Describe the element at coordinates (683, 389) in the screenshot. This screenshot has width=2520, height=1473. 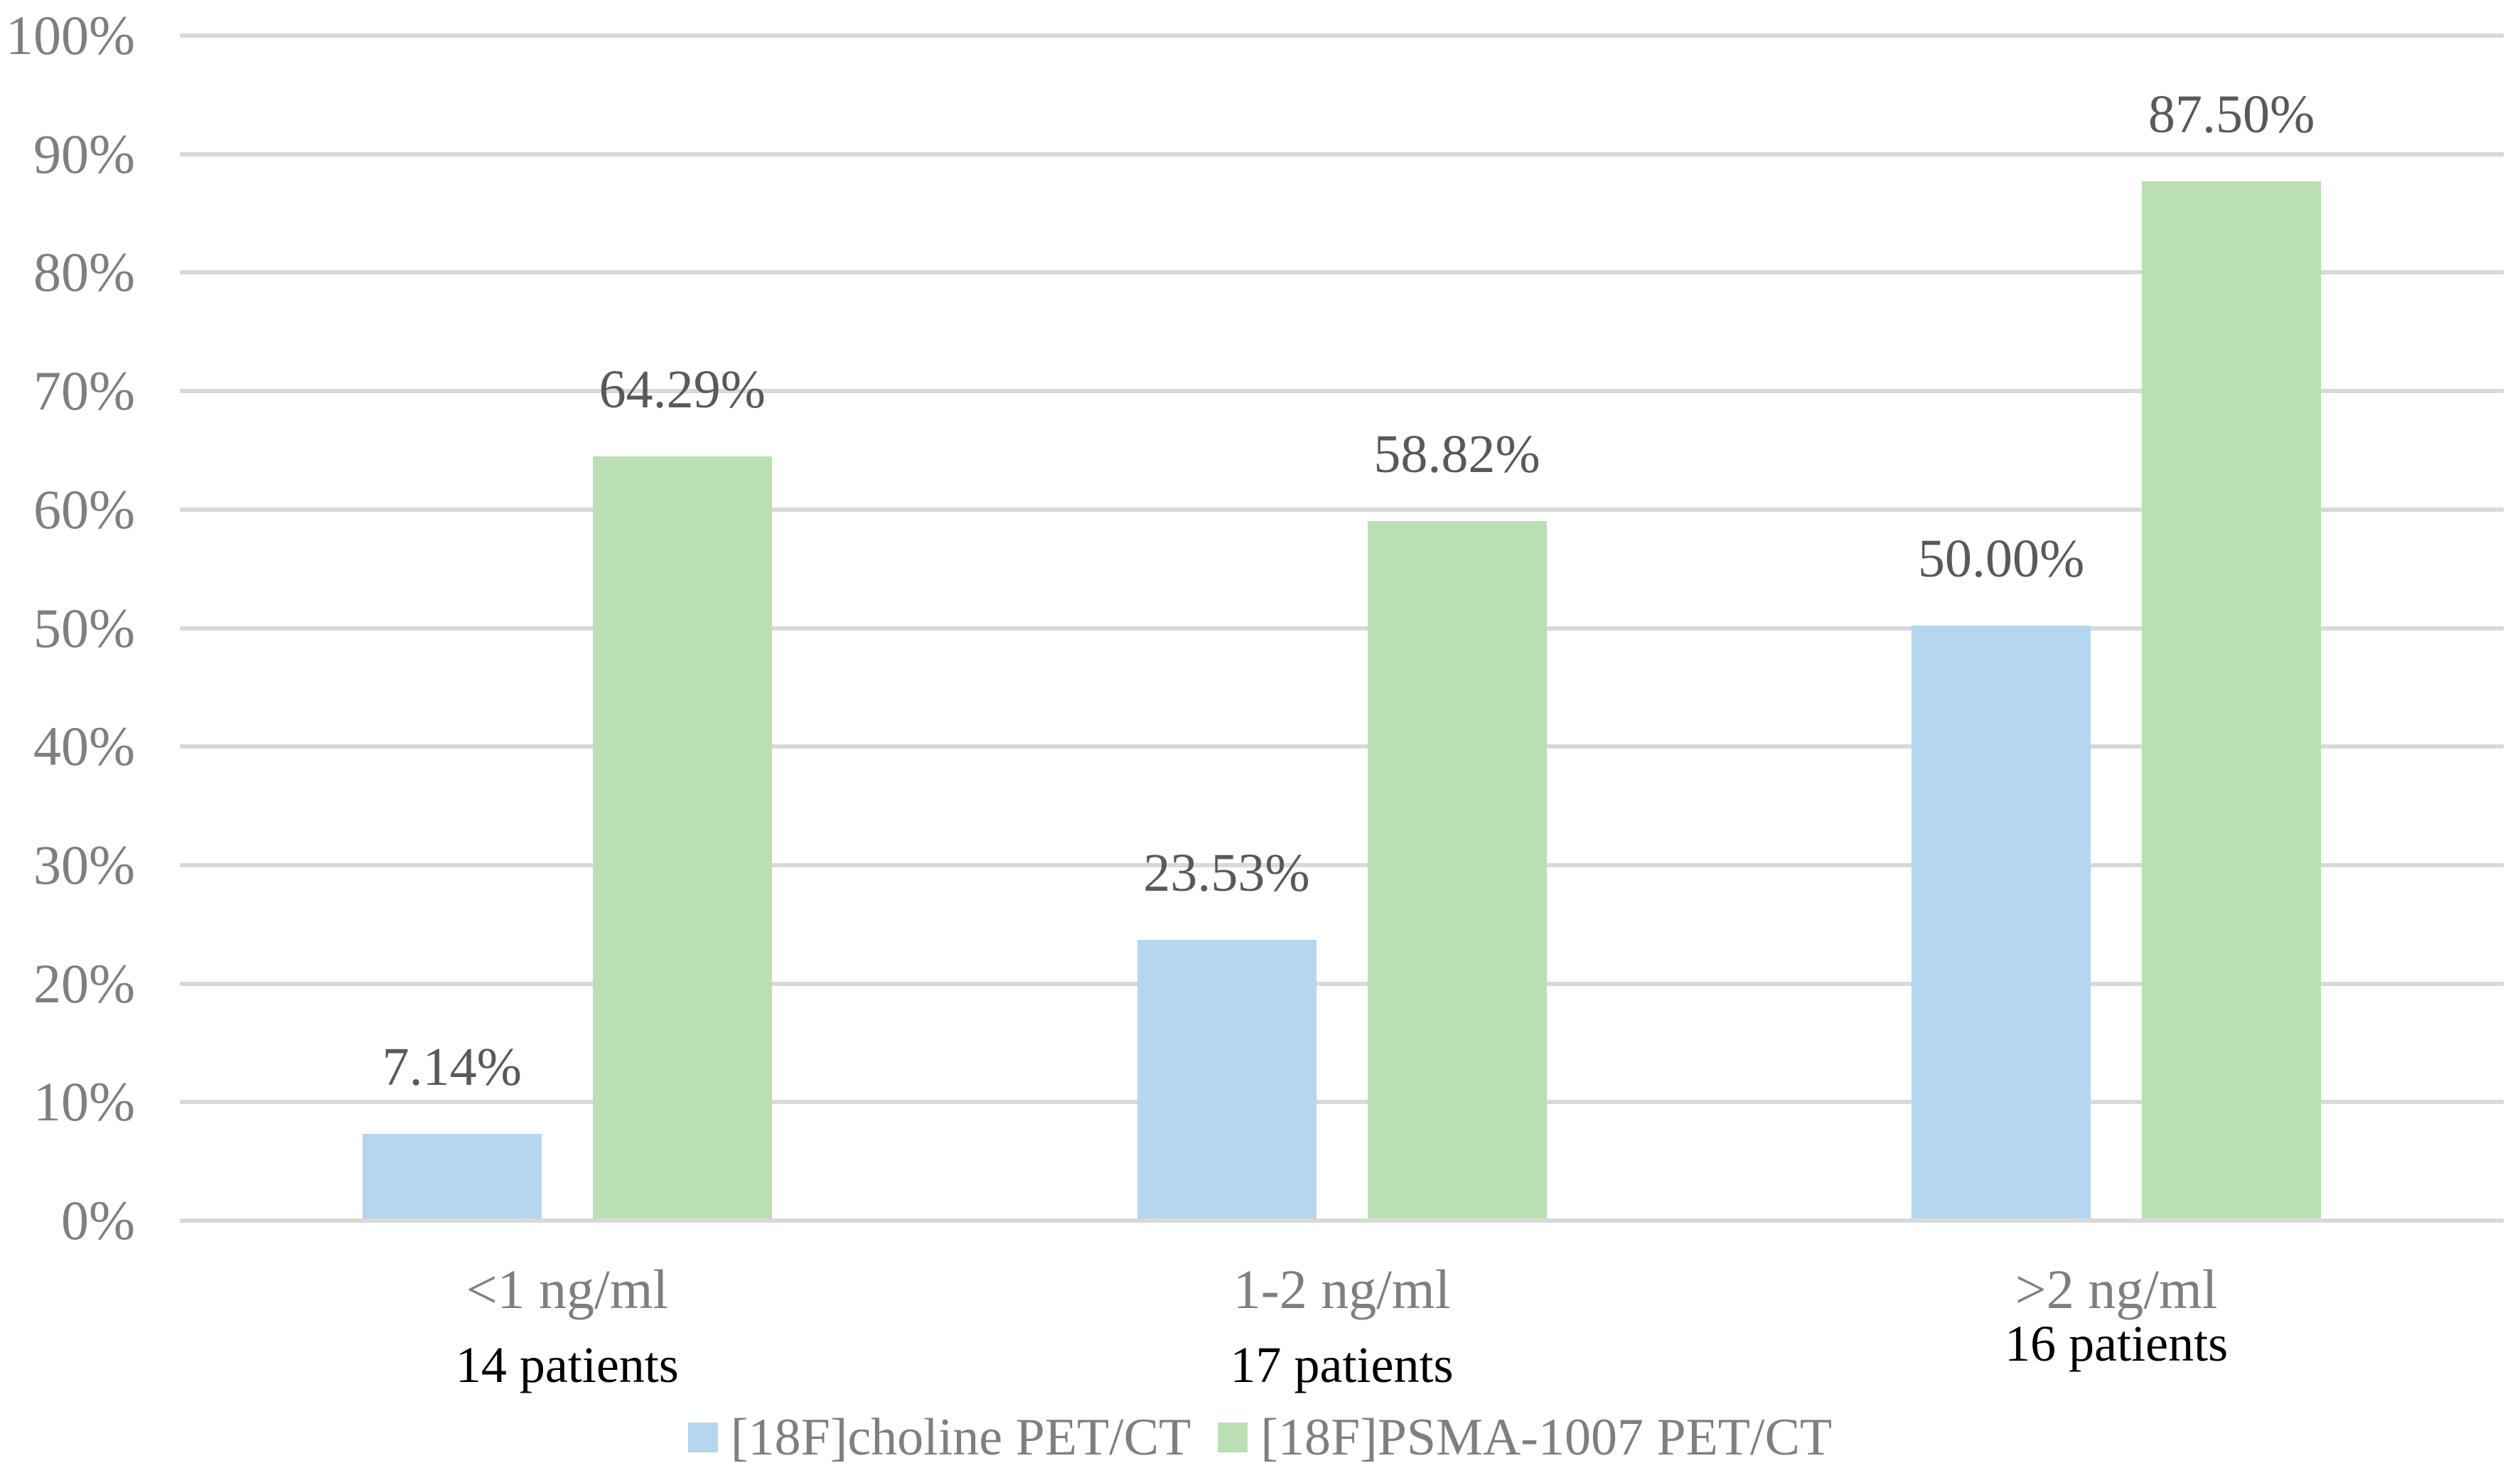
I see `bar-value-label: 64.29%` at that location.